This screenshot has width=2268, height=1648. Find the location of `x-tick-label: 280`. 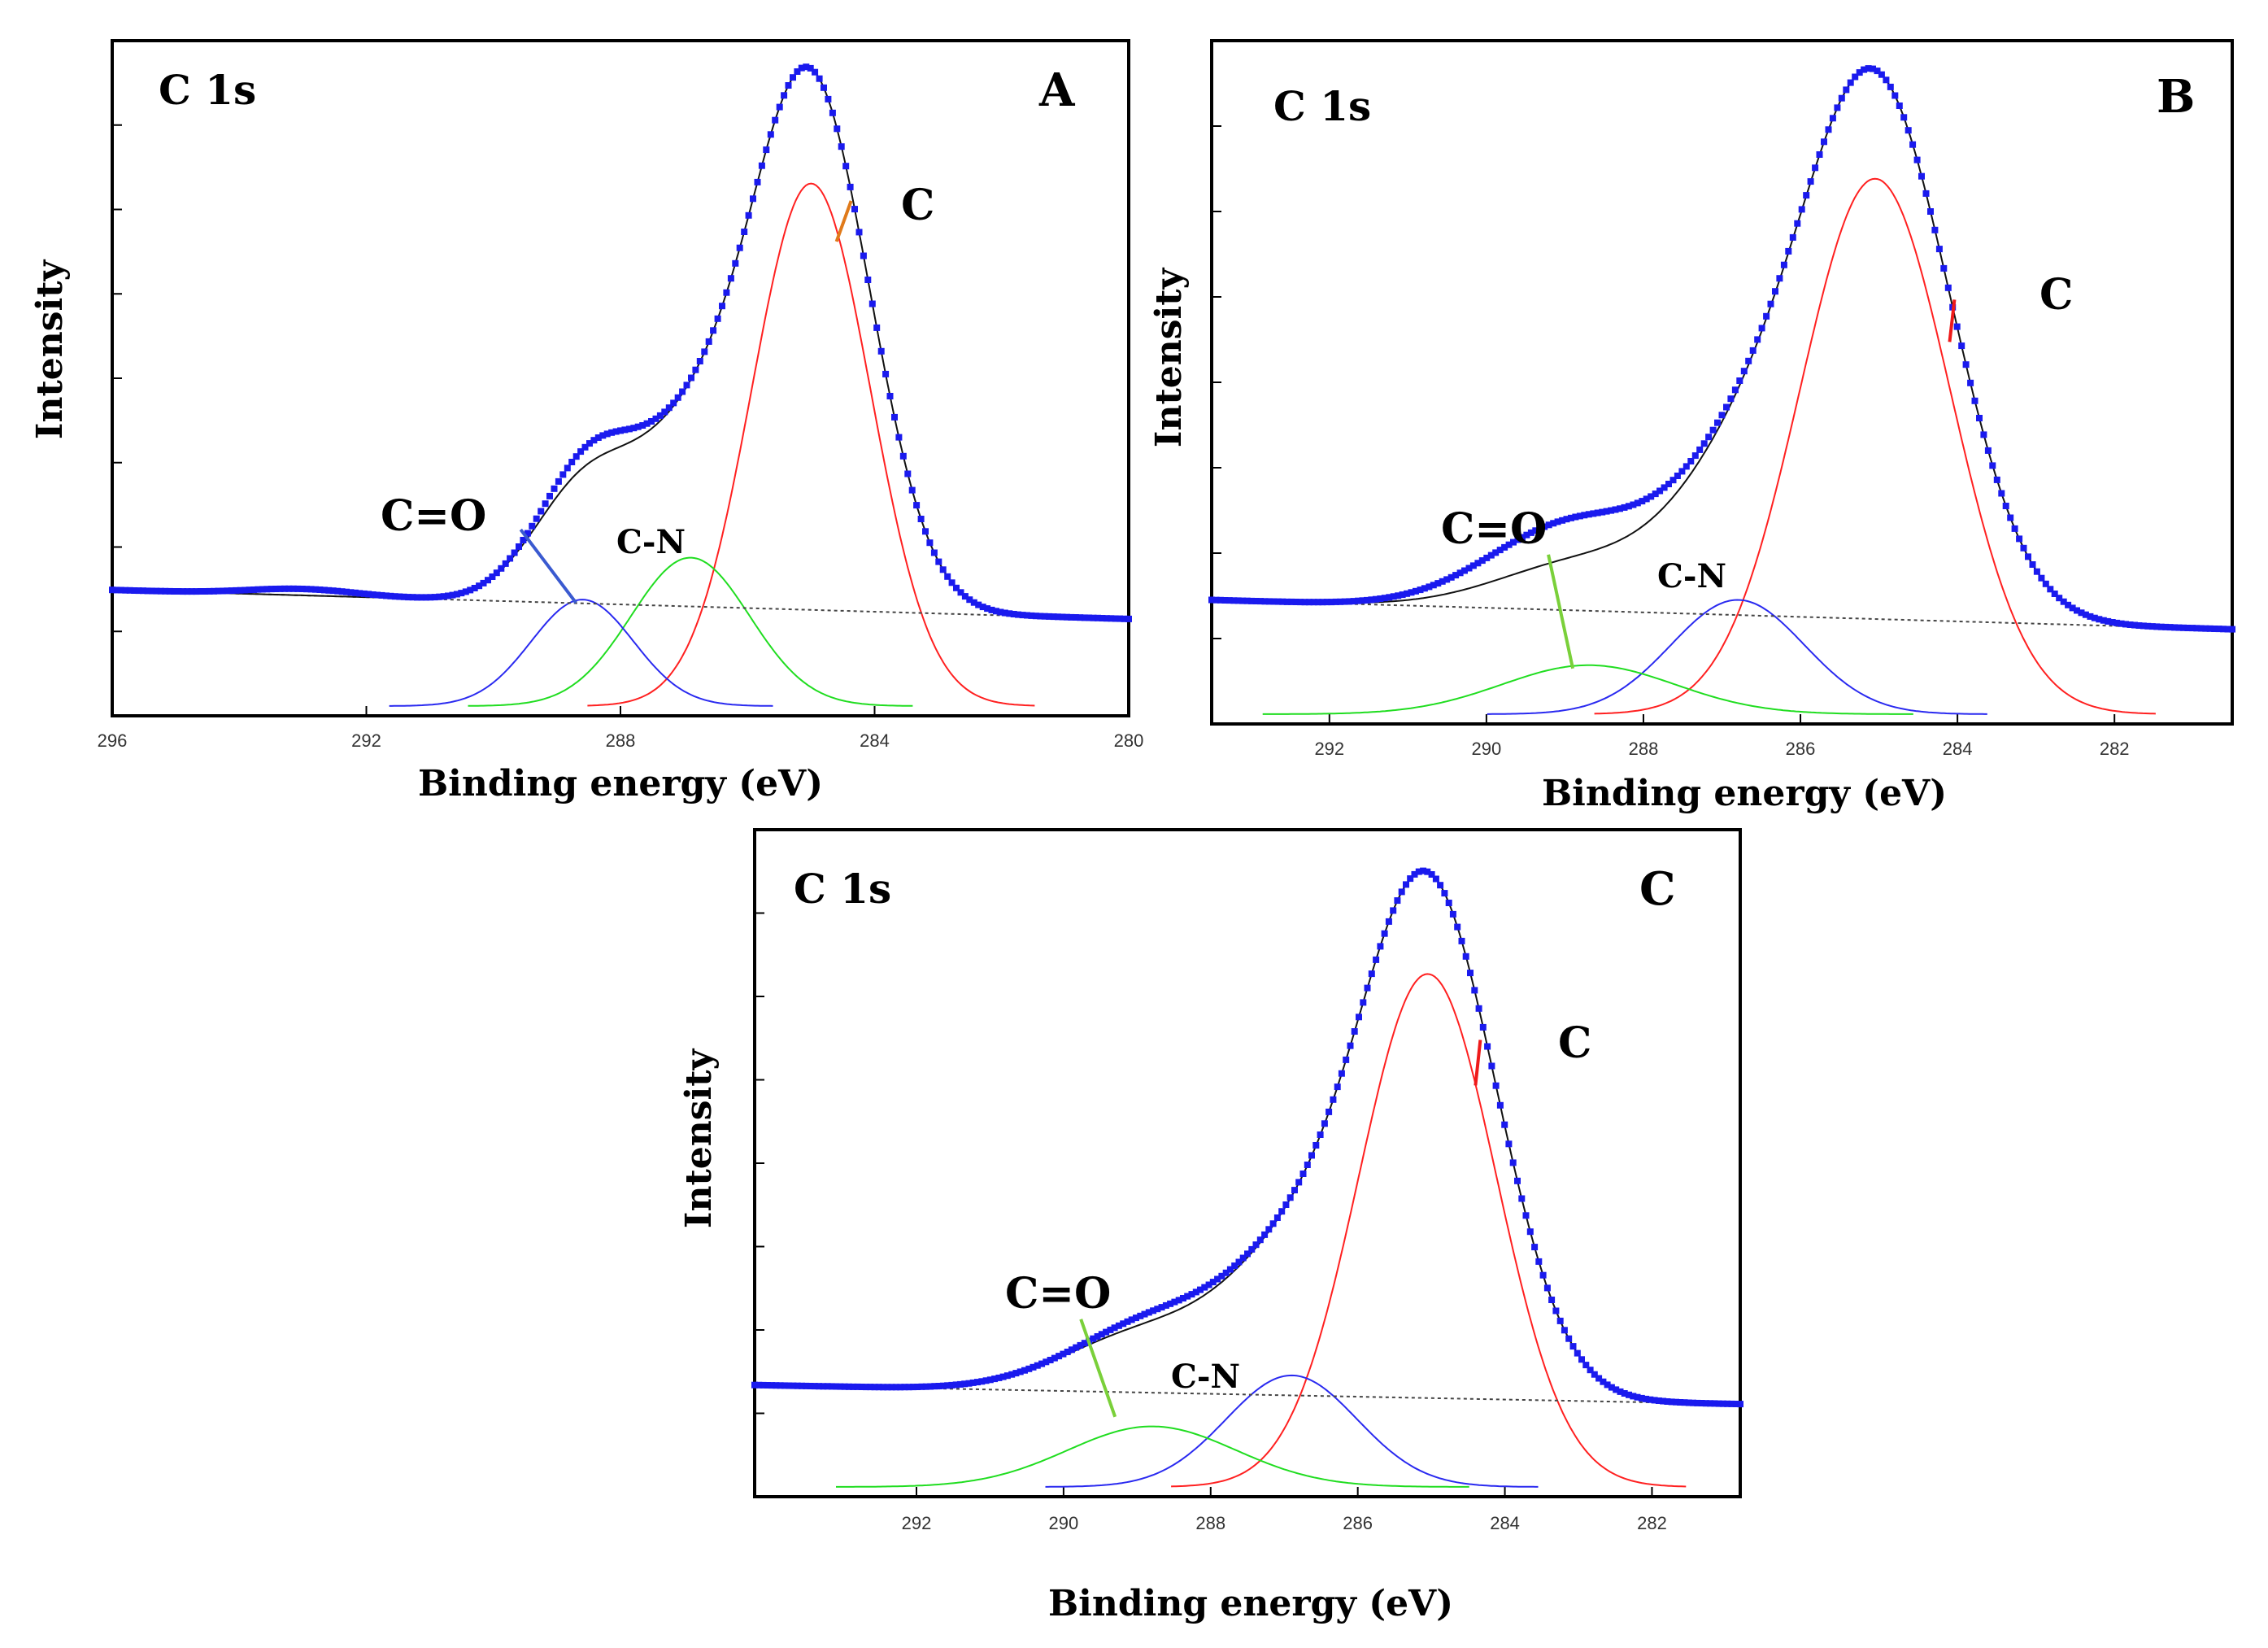

x-tick-label: 280 is located at coordinates (1129, 740).